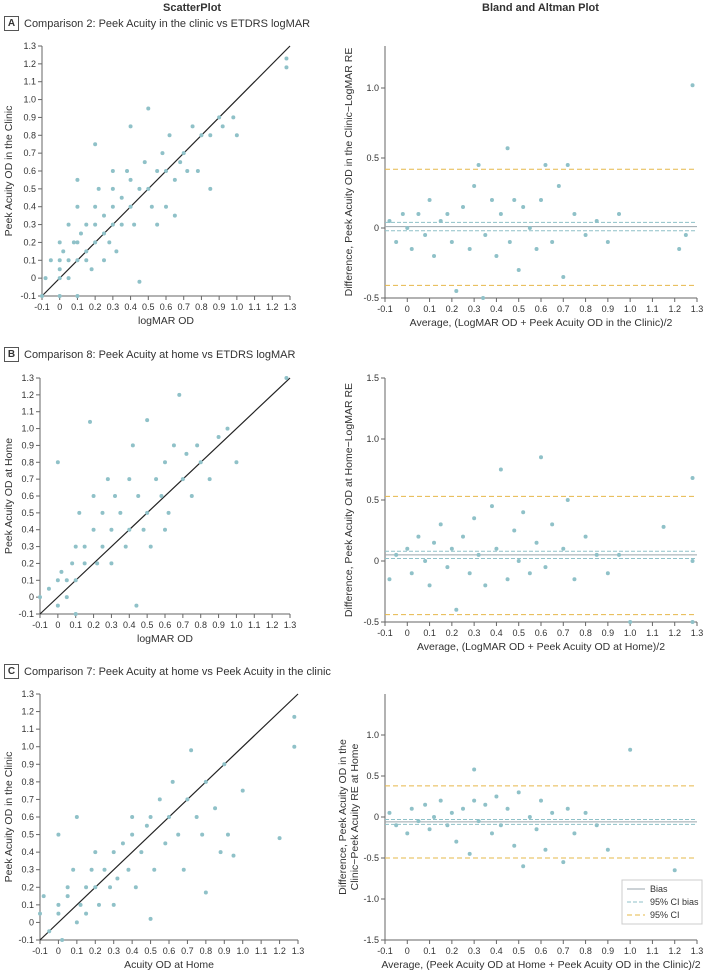 The height and width of the screenshot is (970, 712). I want to click on identity-line, so click(165, 496).